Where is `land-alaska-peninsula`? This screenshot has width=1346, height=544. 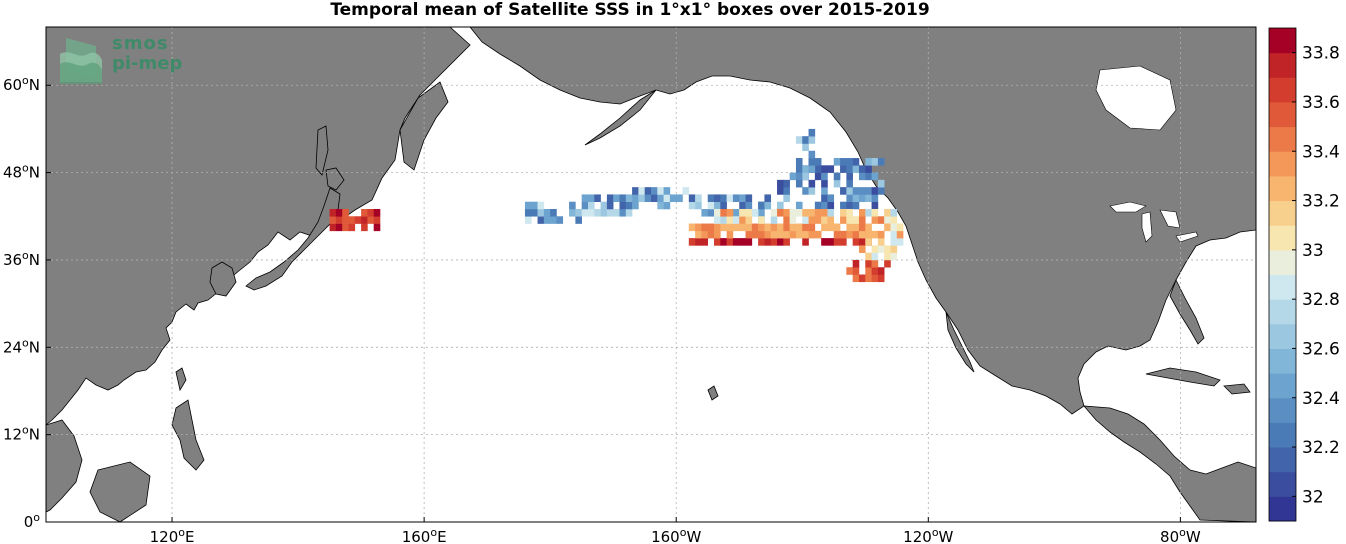 land-alaska-peninsula is located at coordinates (620, 117).